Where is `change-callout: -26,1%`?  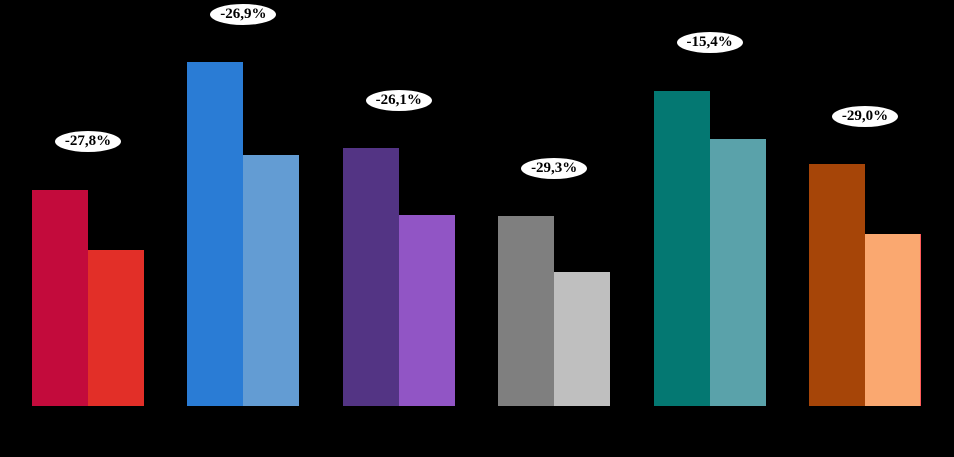
change-callout: -26,1% is located at coordinates (398, 100).